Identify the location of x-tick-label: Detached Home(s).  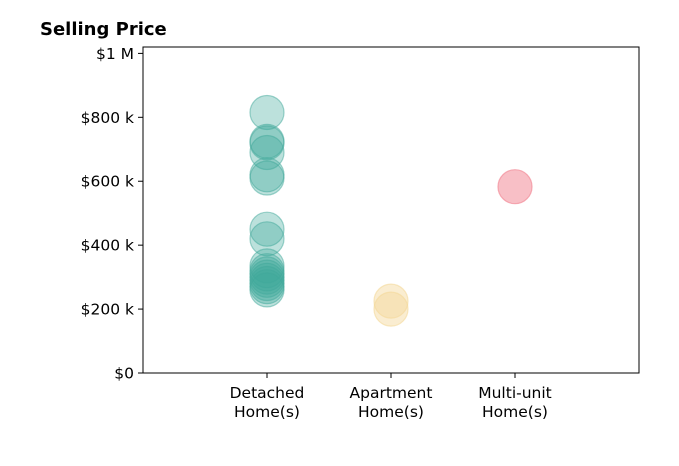
(267, 402).